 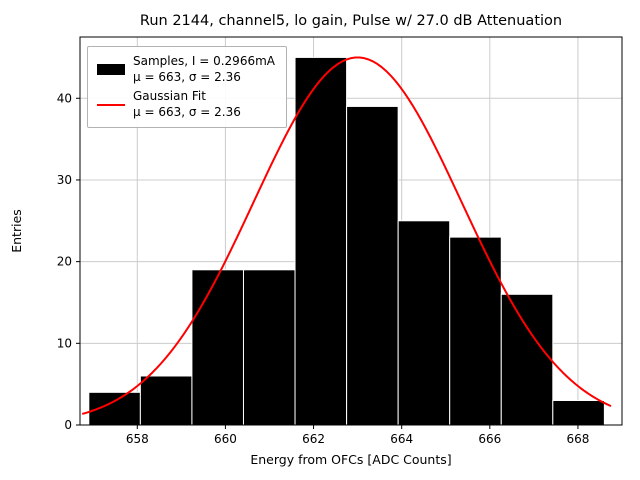 I want to click on x-tick-label: 666, so click(x=489, y=439).